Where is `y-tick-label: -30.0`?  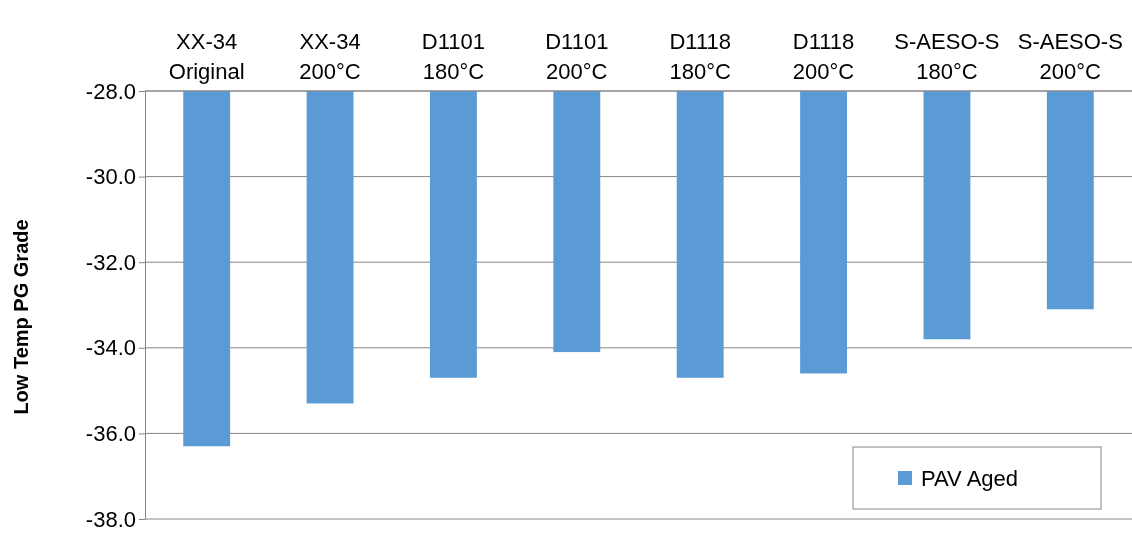 y-tick-label: -30.0 is located at coordinates (110, 177).